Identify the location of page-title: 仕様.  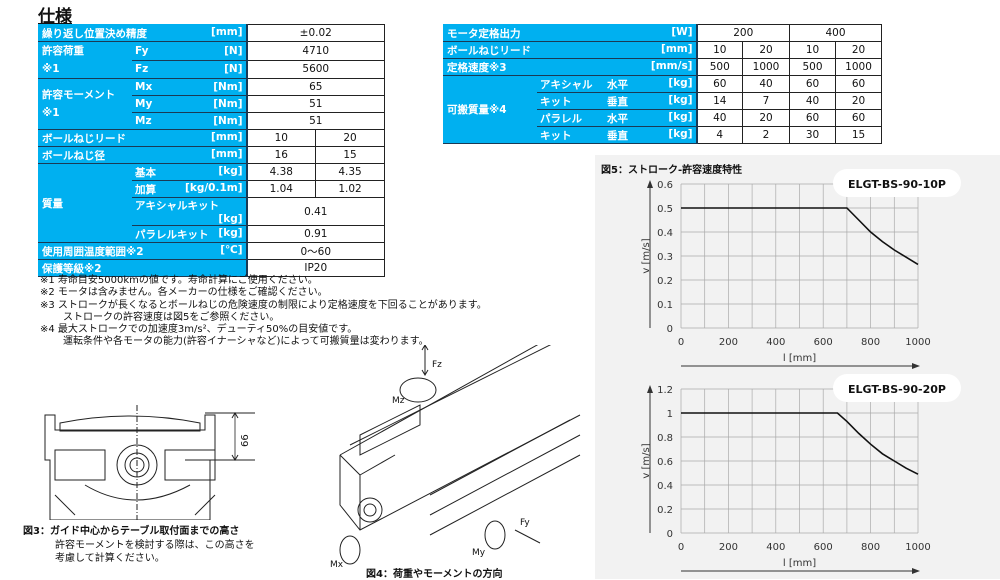
(55, 17).